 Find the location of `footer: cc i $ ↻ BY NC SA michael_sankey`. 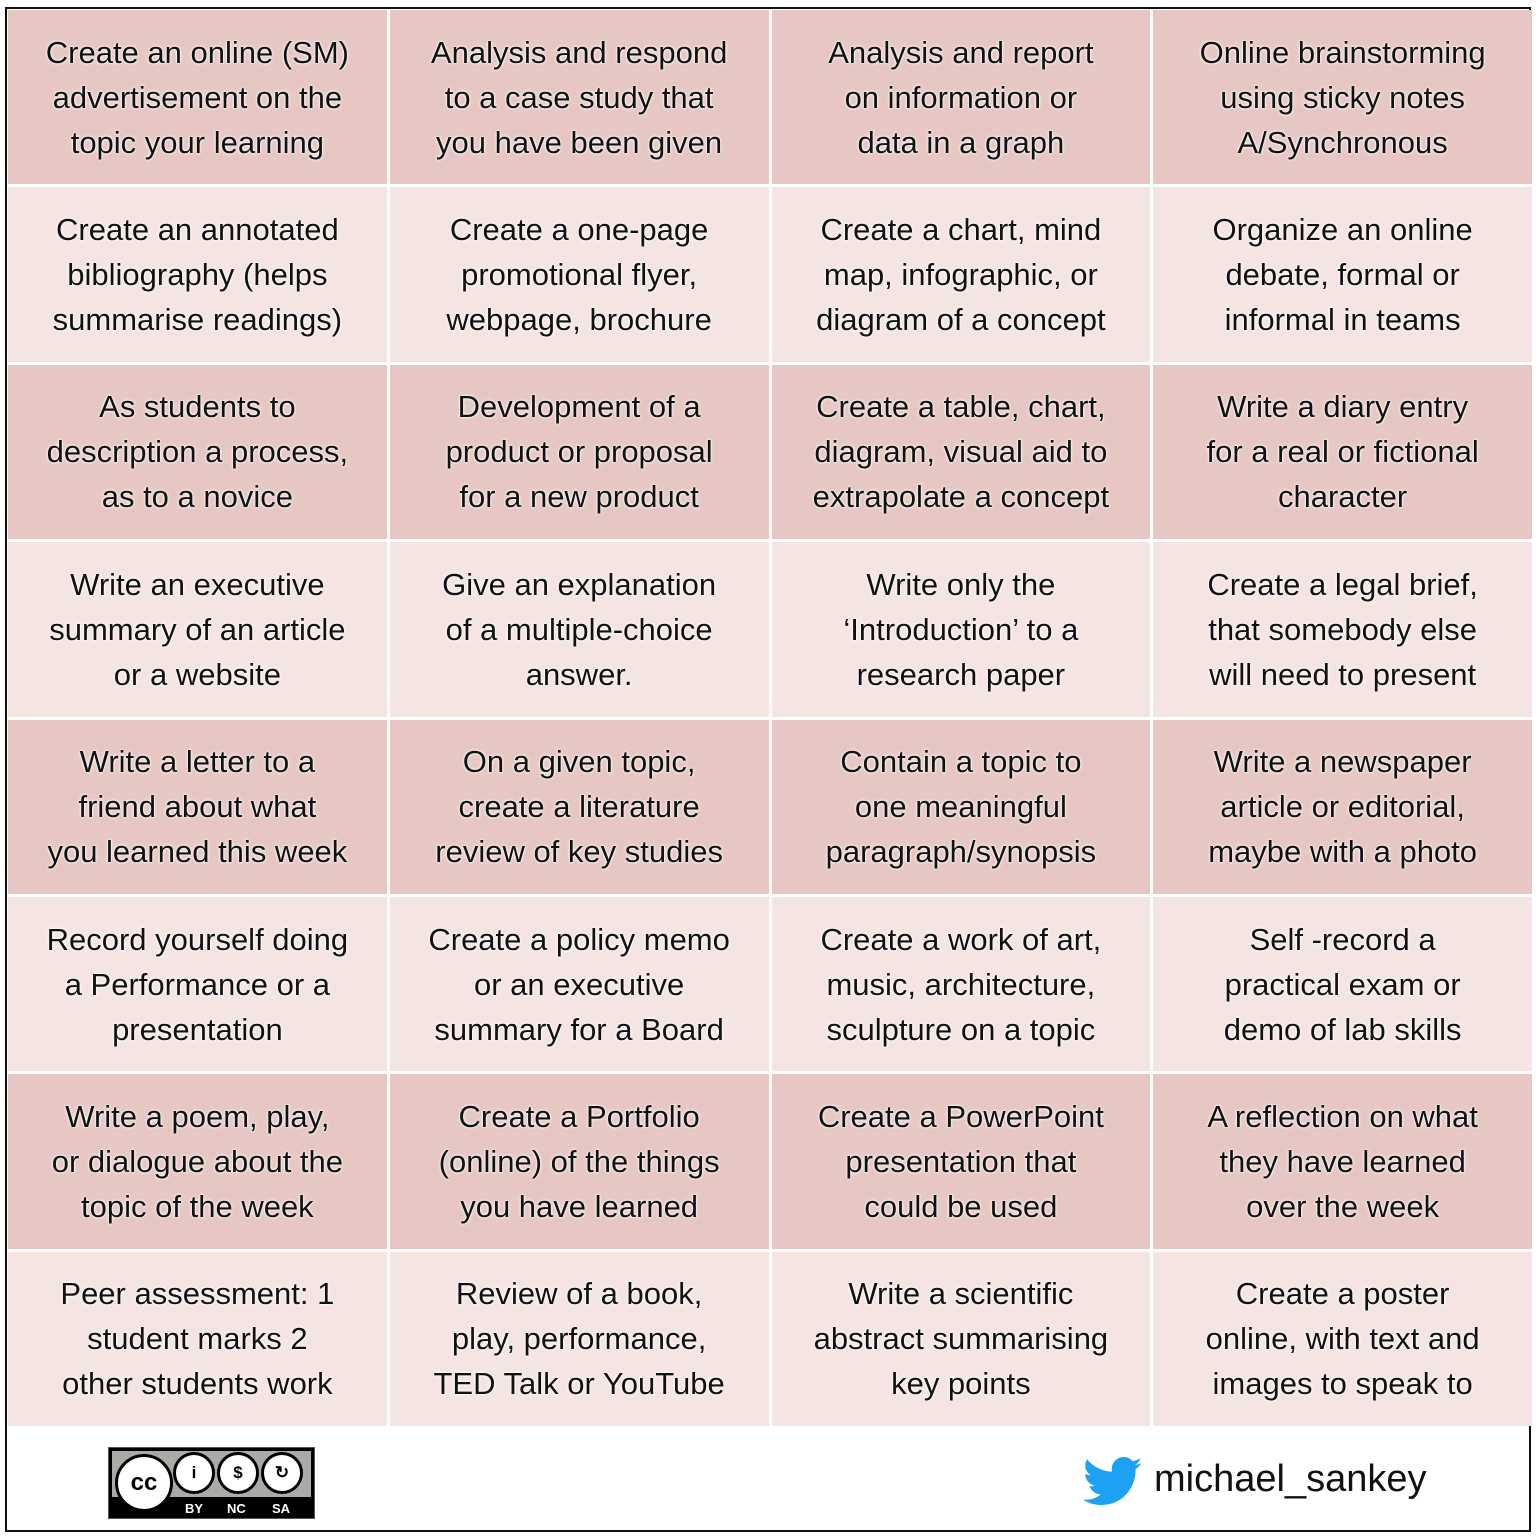

footer: cc i $ ↻ BY NC SA michael_sankey is located at coordinates (770, 1478).